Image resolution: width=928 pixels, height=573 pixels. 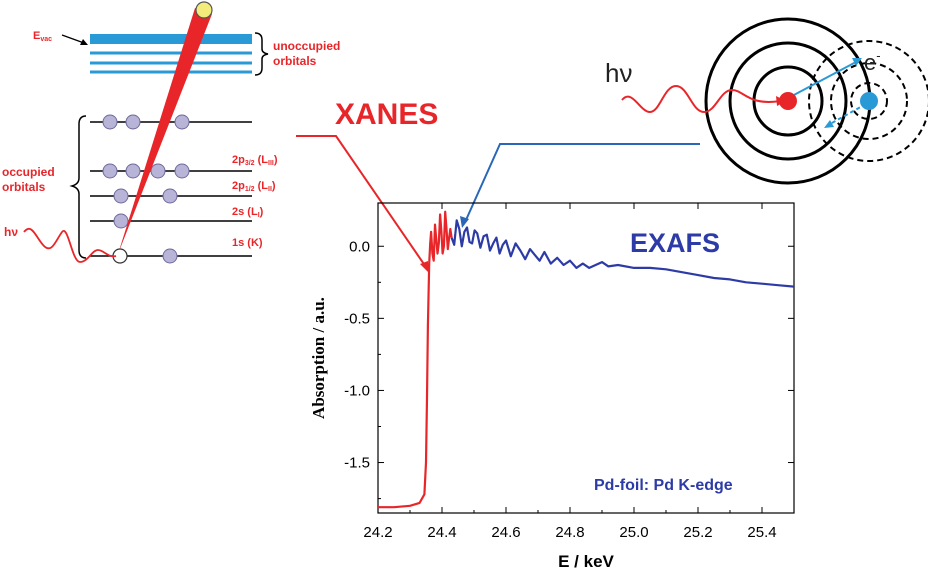 What do you see at coordinates (441, 532) in the screenshot?
I see `x-tick-label: 24.4` at bounding box center [441, 532].